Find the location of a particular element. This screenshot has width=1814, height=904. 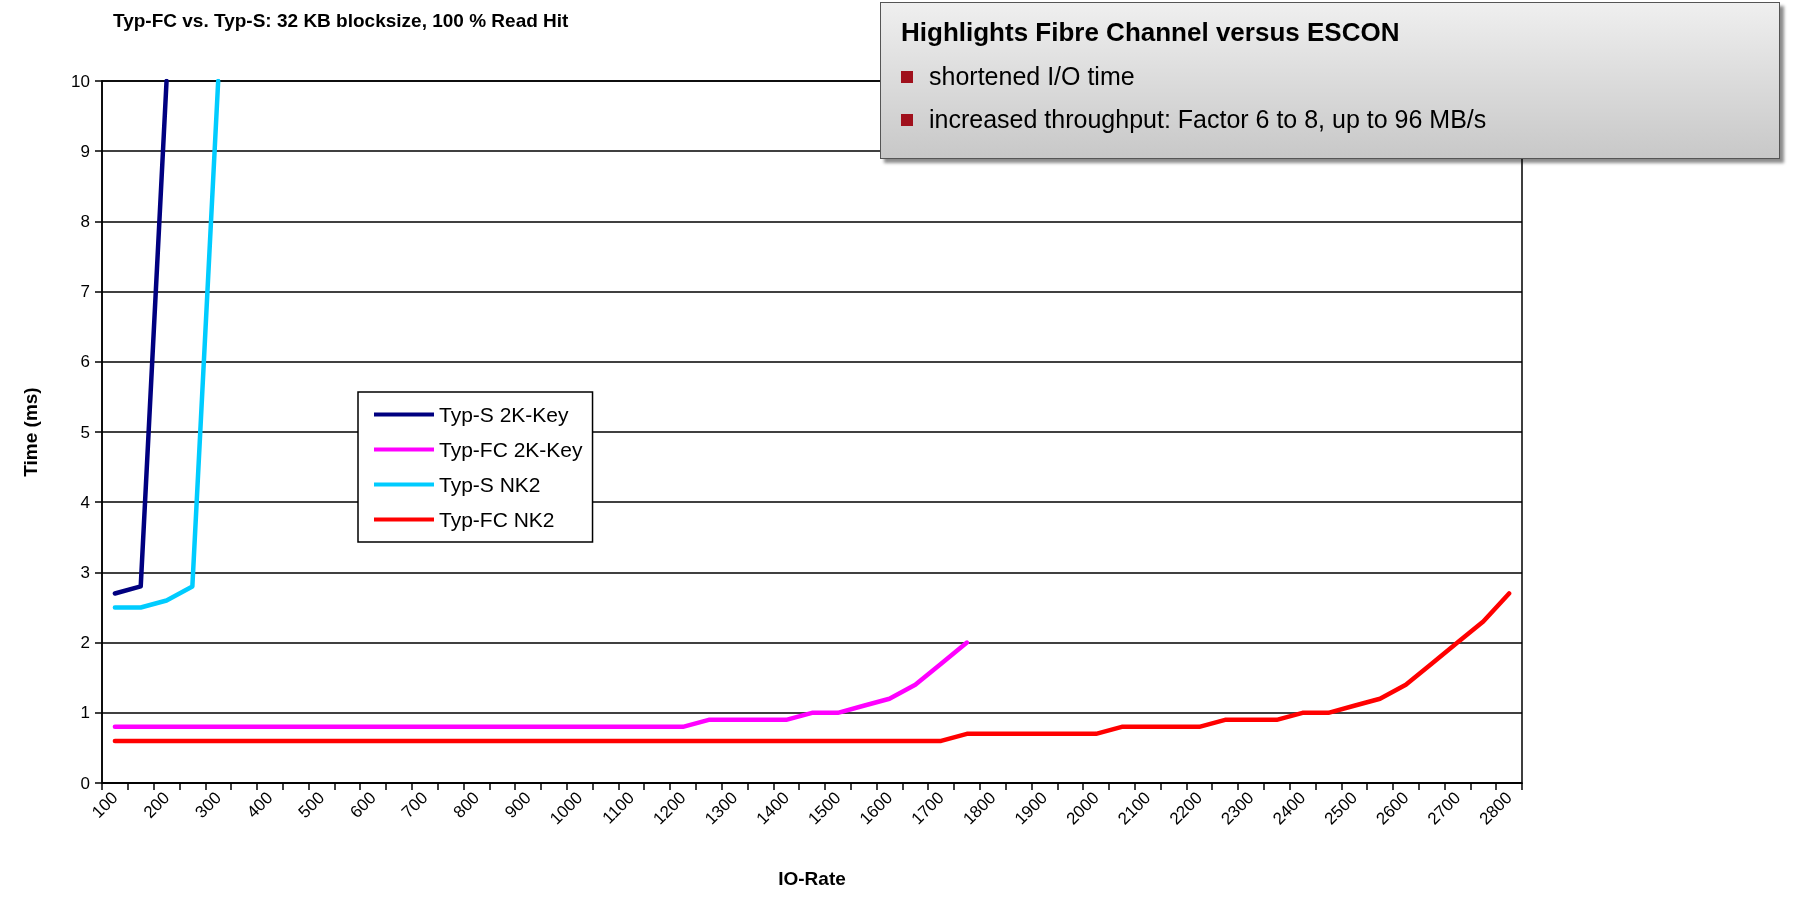

chart-title: Typ-FC vs. Typ-S: 32 KB blocksize, 100 % Read Hit is located at coordinates (341, 20).